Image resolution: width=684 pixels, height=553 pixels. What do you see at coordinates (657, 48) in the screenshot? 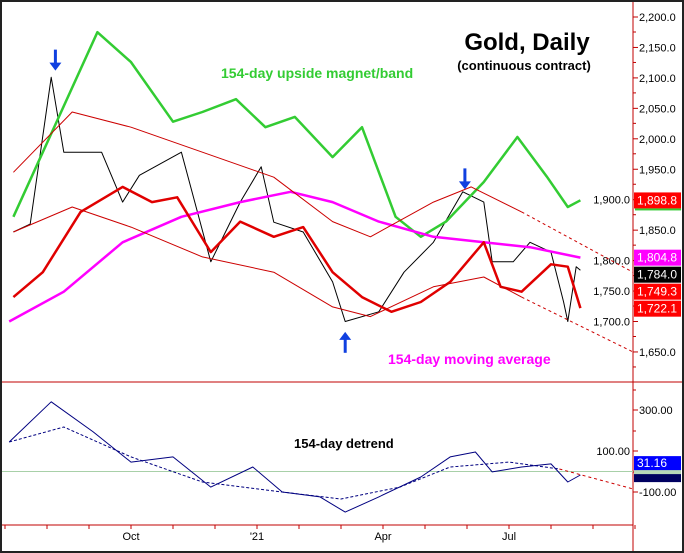
I see `price-tick-label: 2,150.0` at bounding box center [657, 48].